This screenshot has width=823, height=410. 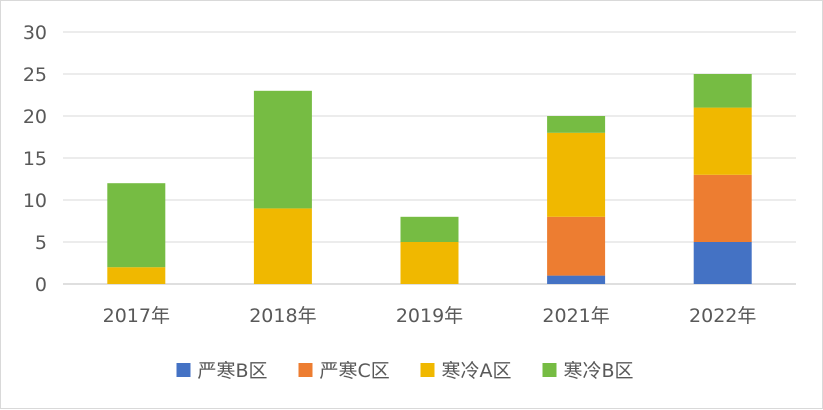 I want to click on x-tick-label: 2021年, so click(x=575, y=316).